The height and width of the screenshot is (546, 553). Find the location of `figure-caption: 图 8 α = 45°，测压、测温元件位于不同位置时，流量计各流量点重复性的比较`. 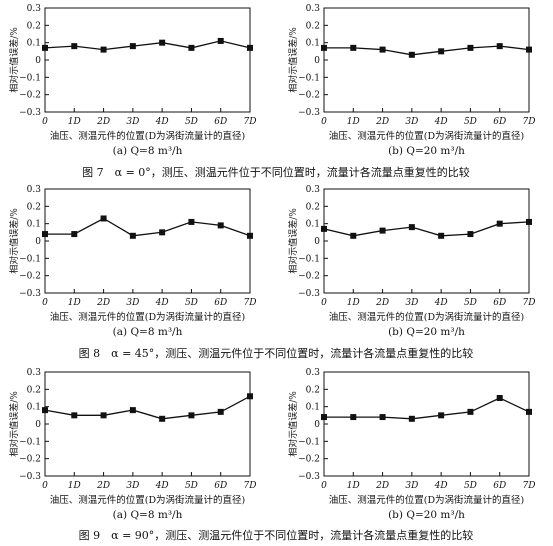

figure-caption: 图 8 α = 45°，测压、测温元件位于不同位置时，流量计各流量点重复性的比较 is located at coordinates (276, 353).